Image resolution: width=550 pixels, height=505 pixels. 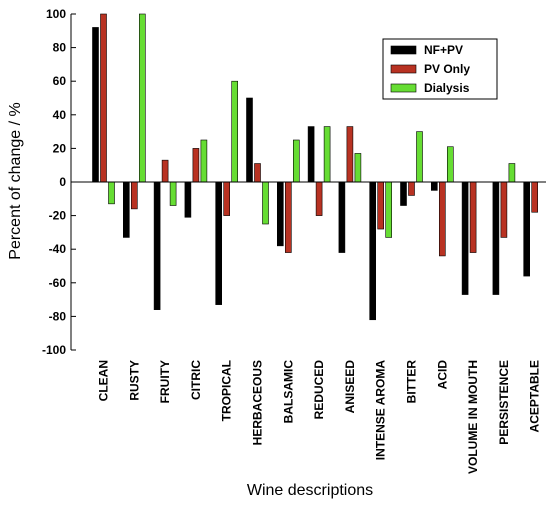 I want to click on y-tick-label: -100, so click(x=54, y=350).